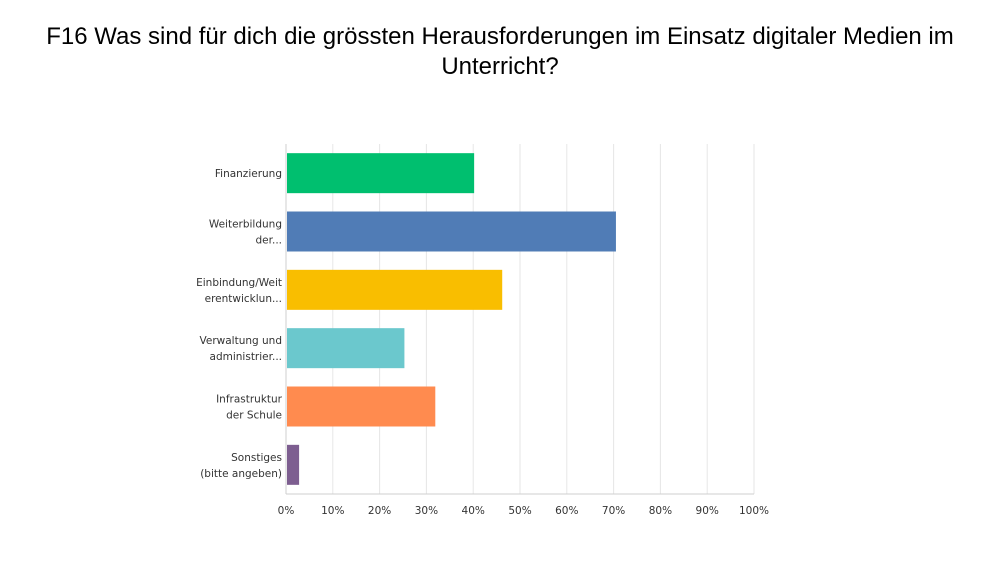 The image size is (1000, 568). Describe the element at coordinates (249, 400) in the screenshot. I see `category-label: Infrastruktur` at that location.